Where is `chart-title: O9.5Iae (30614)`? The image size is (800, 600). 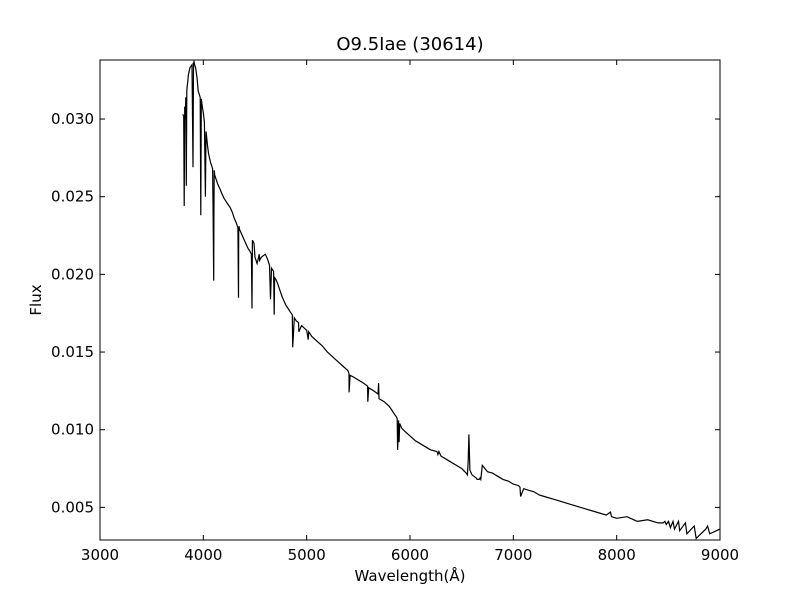
chart-title: O9.5Iae (30614) is located at coordinates (409, 44).